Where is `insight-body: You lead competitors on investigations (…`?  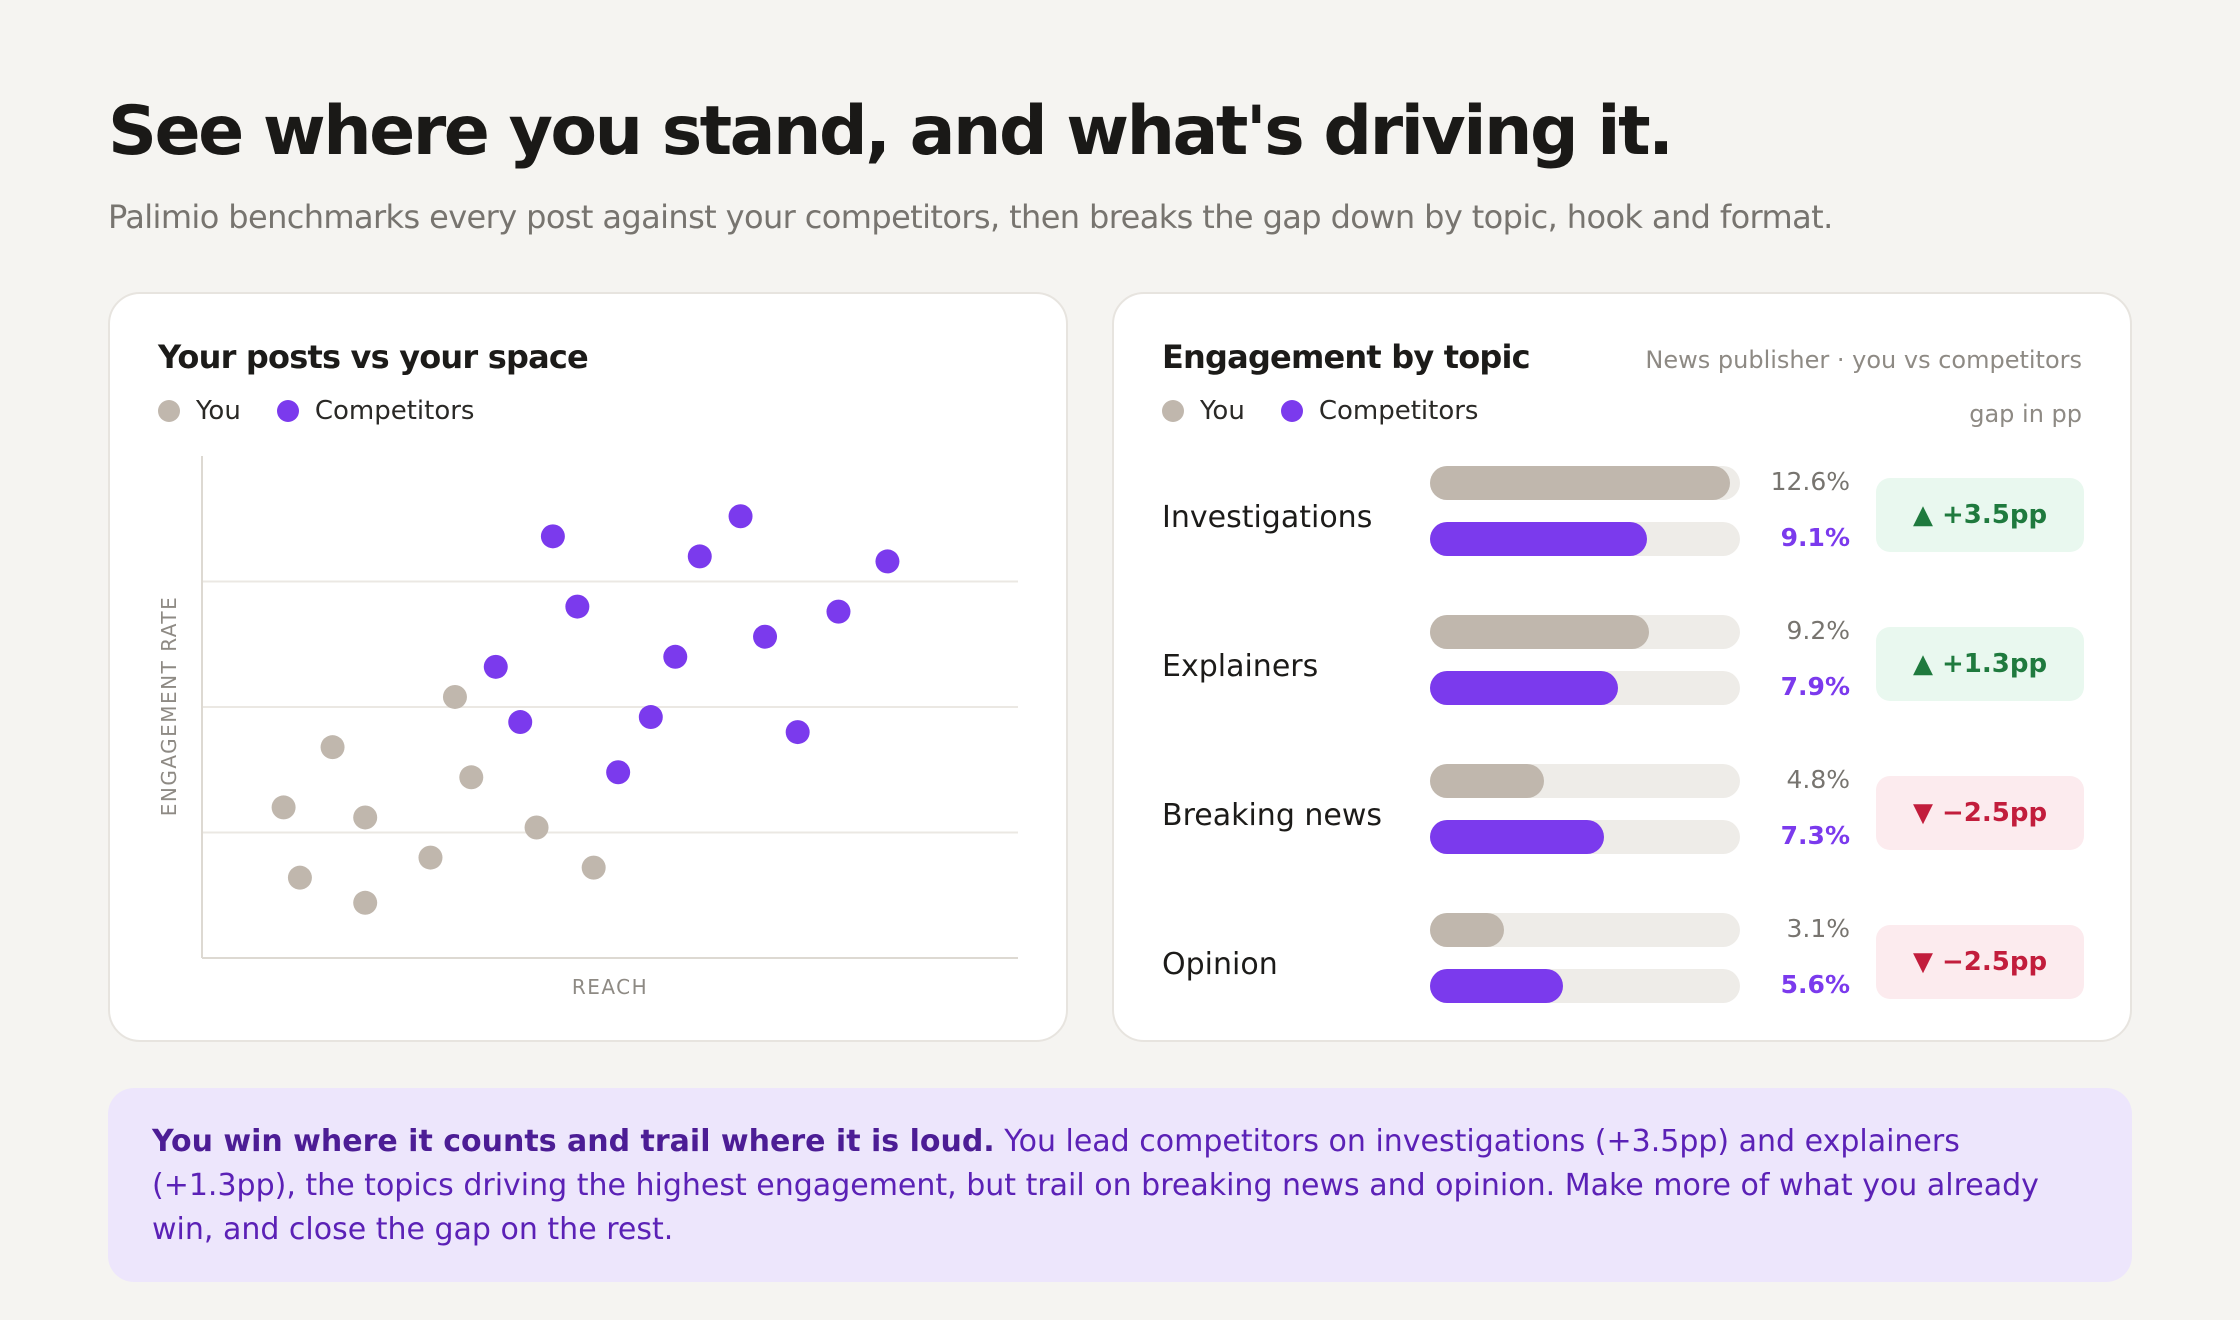
insight-body: You lead competitors on investigations (… is located at coordinates (1095, 1185).